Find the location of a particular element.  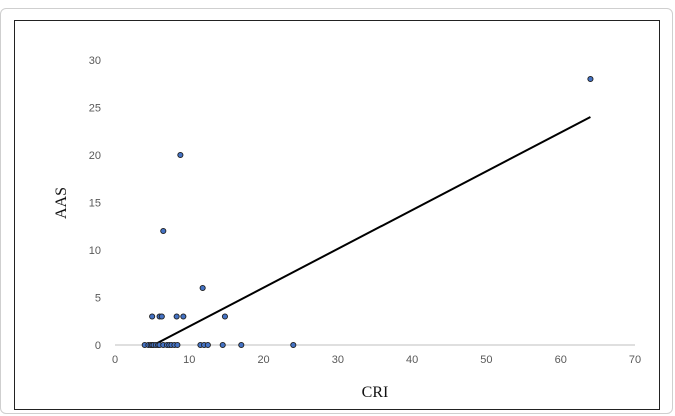

y-tick-label: 20 is located at coordinates (95, 156).